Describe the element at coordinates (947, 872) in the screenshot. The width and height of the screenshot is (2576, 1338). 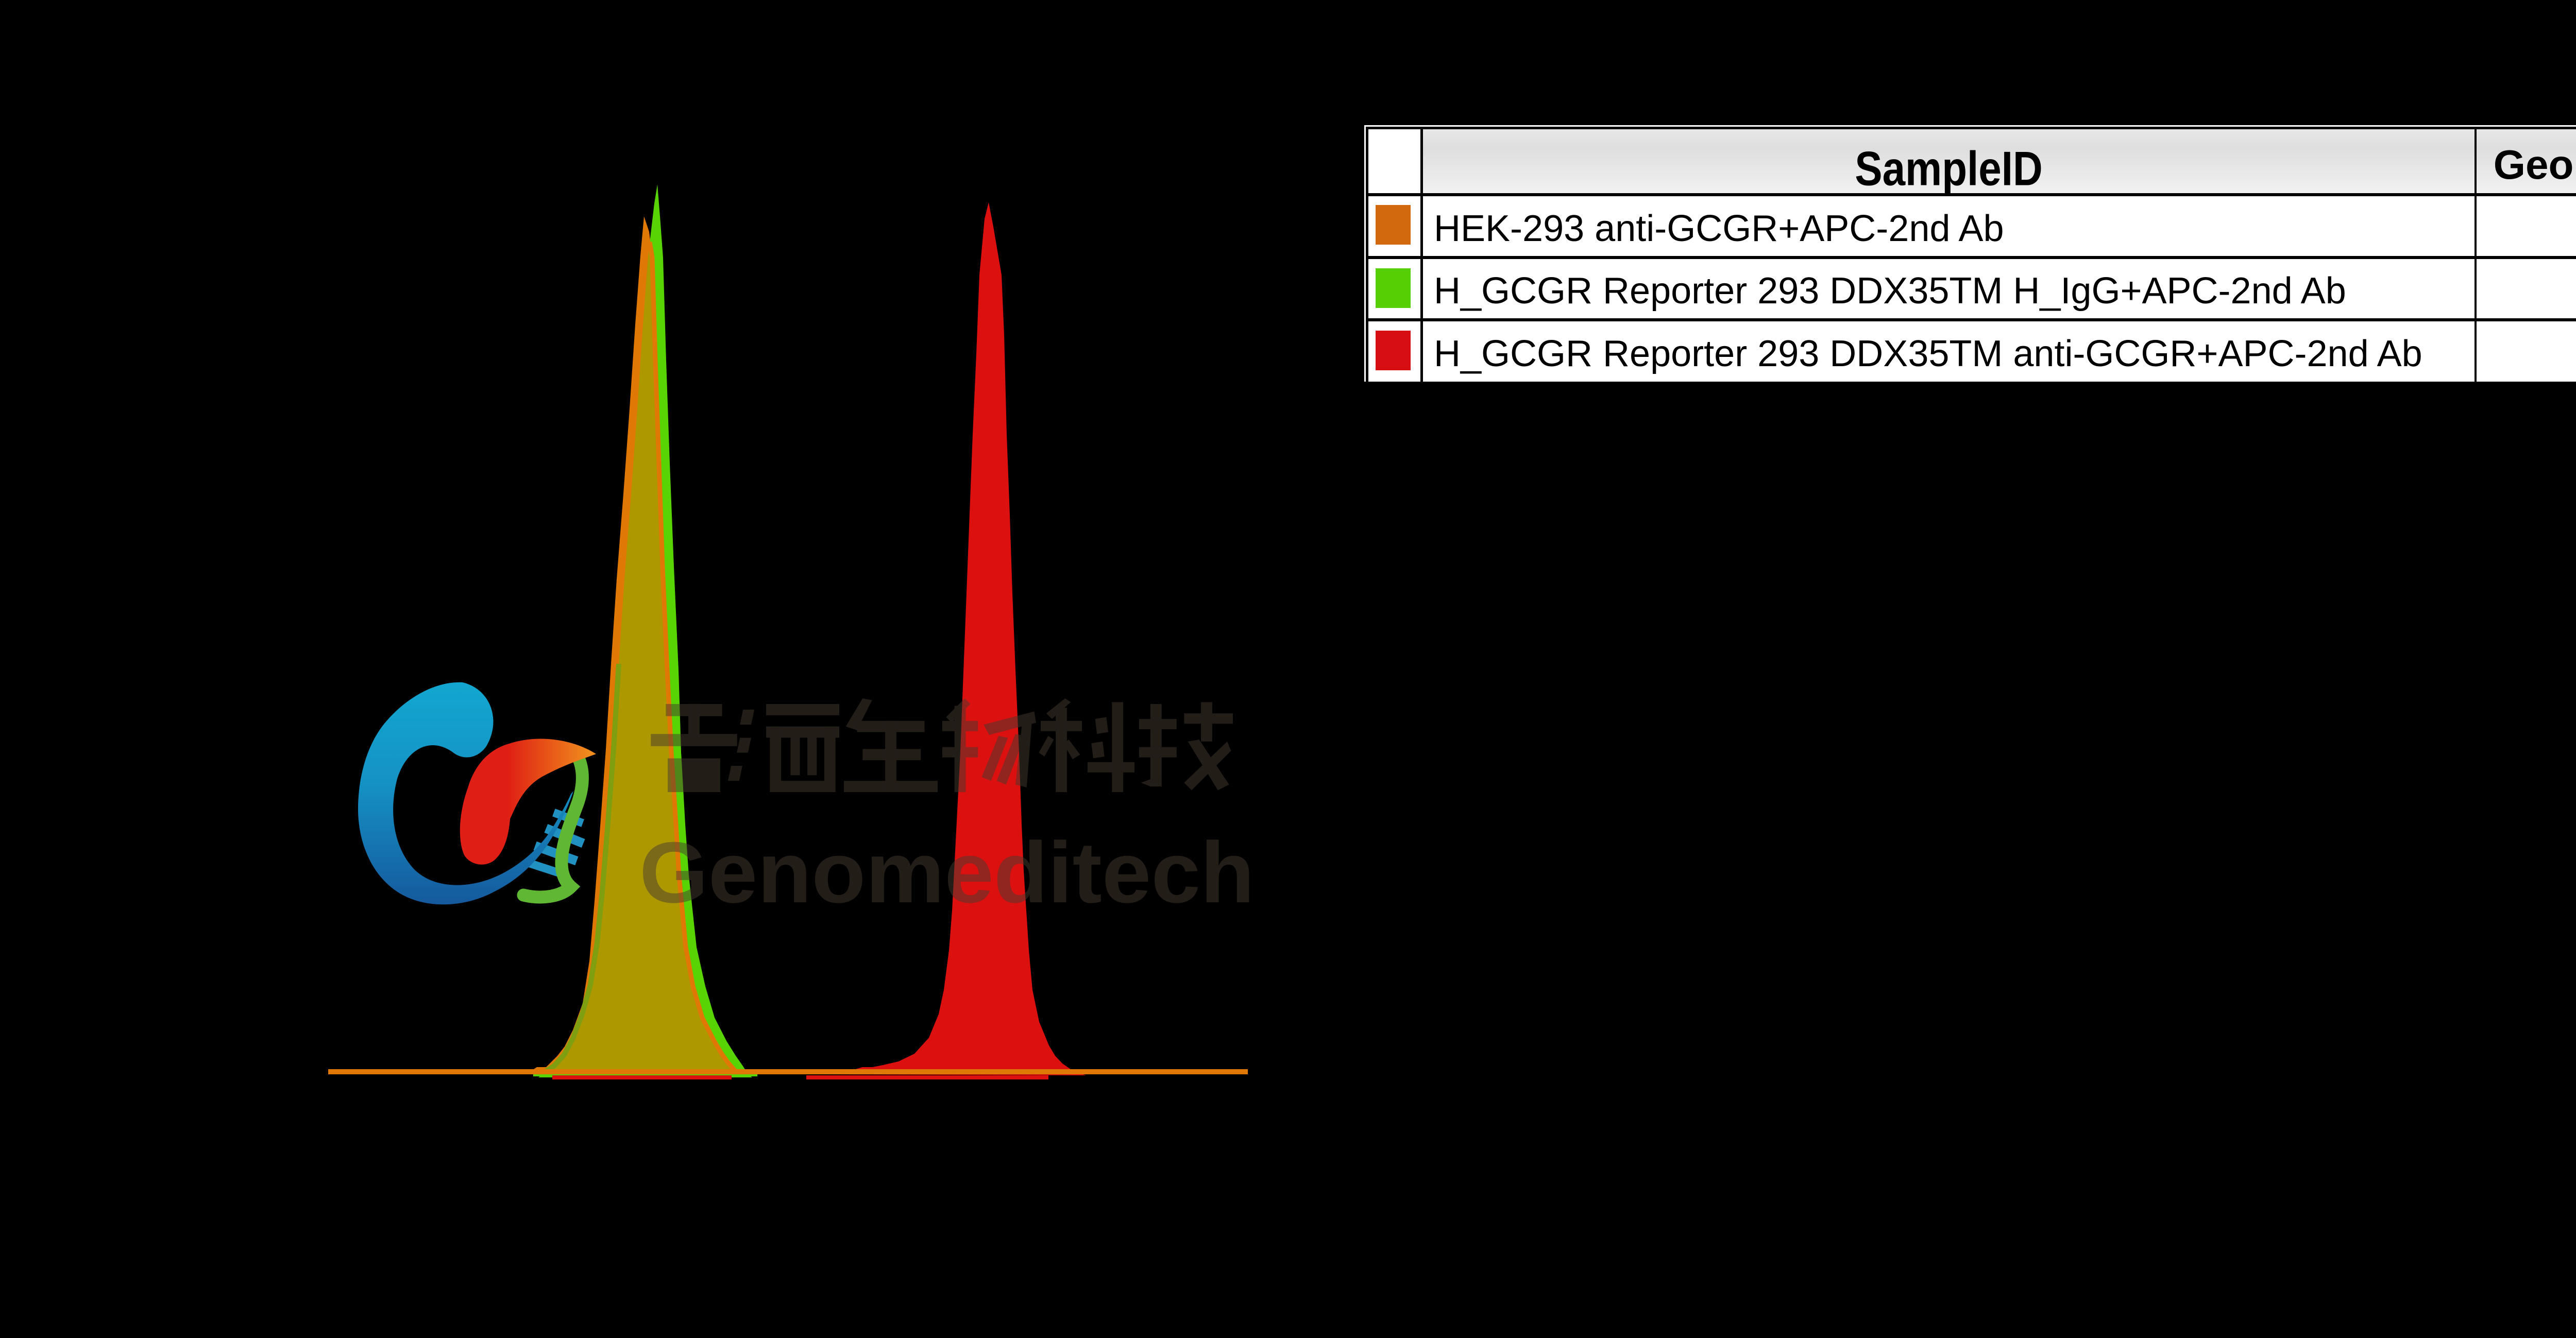
I see `svg-text: Genomeditech` at that location.